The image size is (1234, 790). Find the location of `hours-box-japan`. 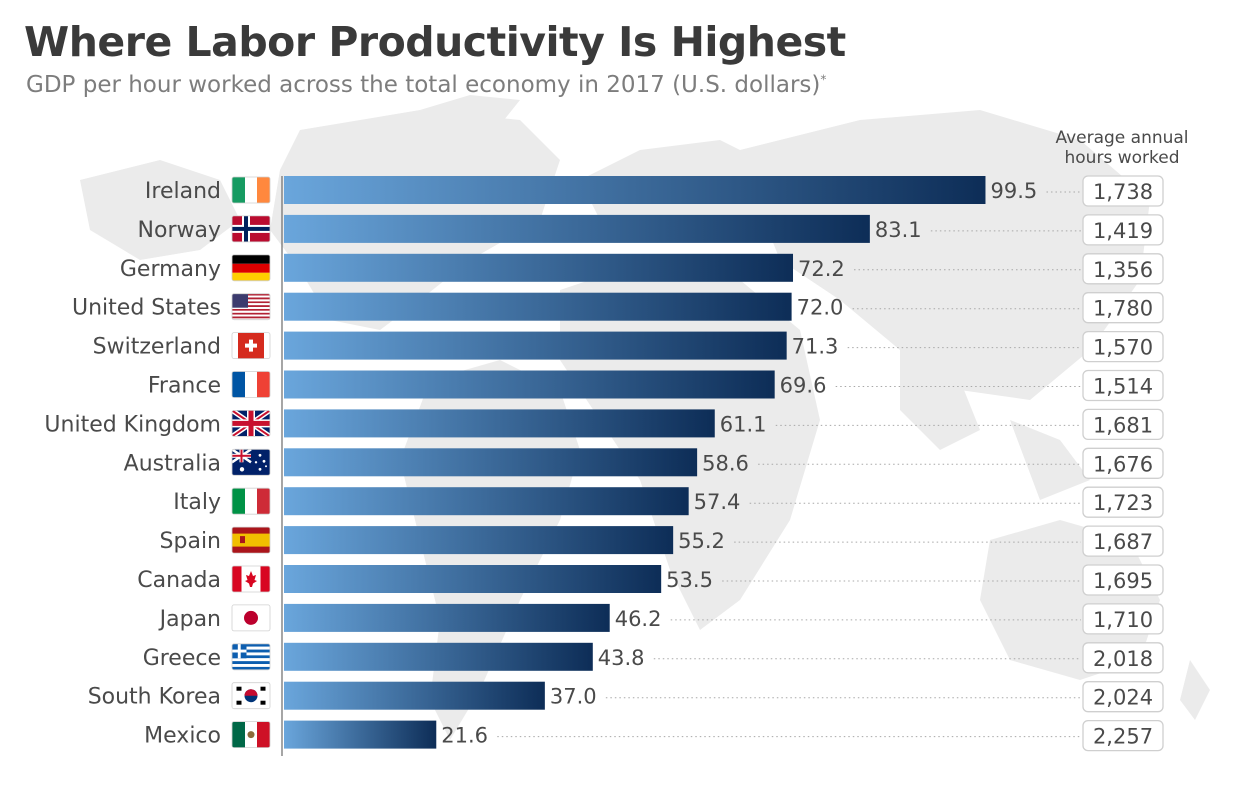

hours-box-japan is located at coordinates (1123, 619).